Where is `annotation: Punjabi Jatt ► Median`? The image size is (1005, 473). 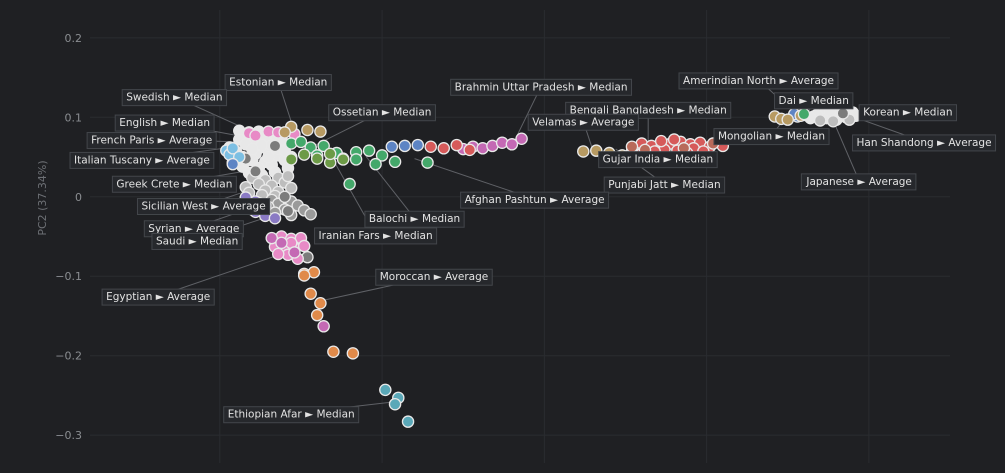
annotation: Punjabi Jatt ► Median is located at coordinates (664, 185).